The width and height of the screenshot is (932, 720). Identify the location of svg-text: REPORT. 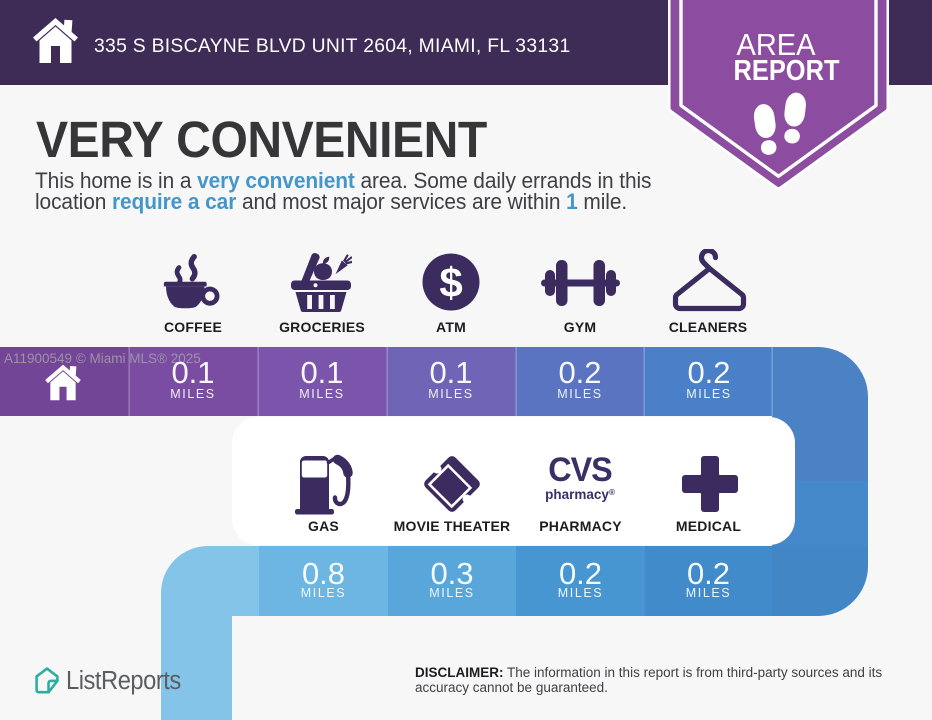
(787, 71).